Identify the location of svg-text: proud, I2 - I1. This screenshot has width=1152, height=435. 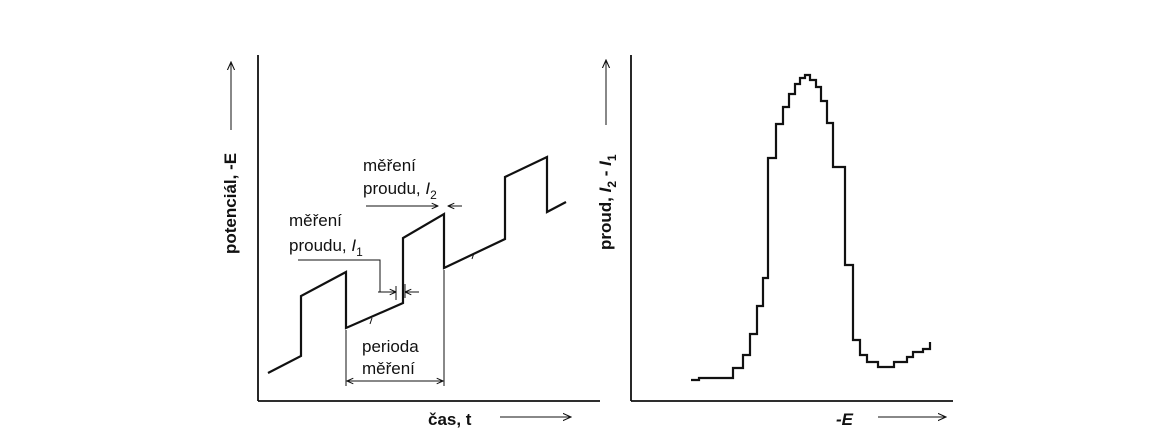
(607, 202).